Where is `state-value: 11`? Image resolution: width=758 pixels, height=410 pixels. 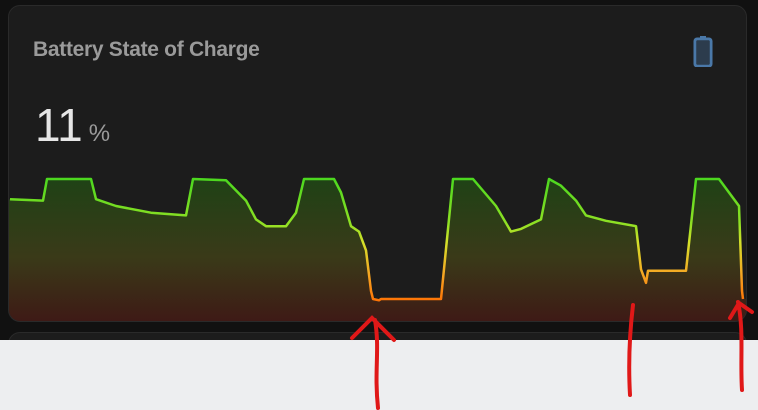 state-value: 11 is located at coordinates (59, 125).